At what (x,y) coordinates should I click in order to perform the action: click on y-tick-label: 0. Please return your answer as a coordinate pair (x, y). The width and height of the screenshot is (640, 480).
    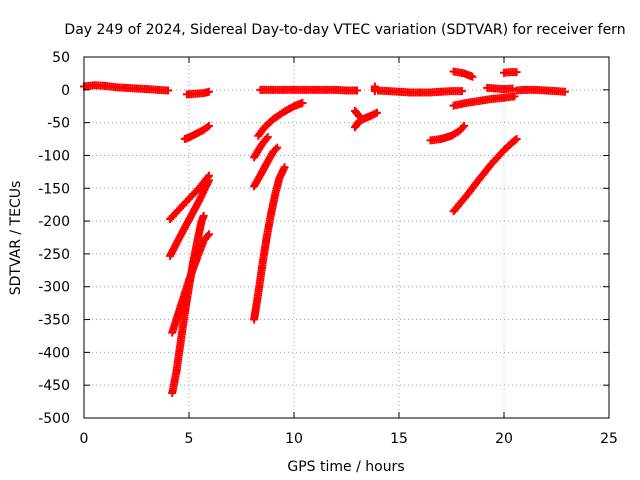
    Looking at the image, I should click on (65, 91).